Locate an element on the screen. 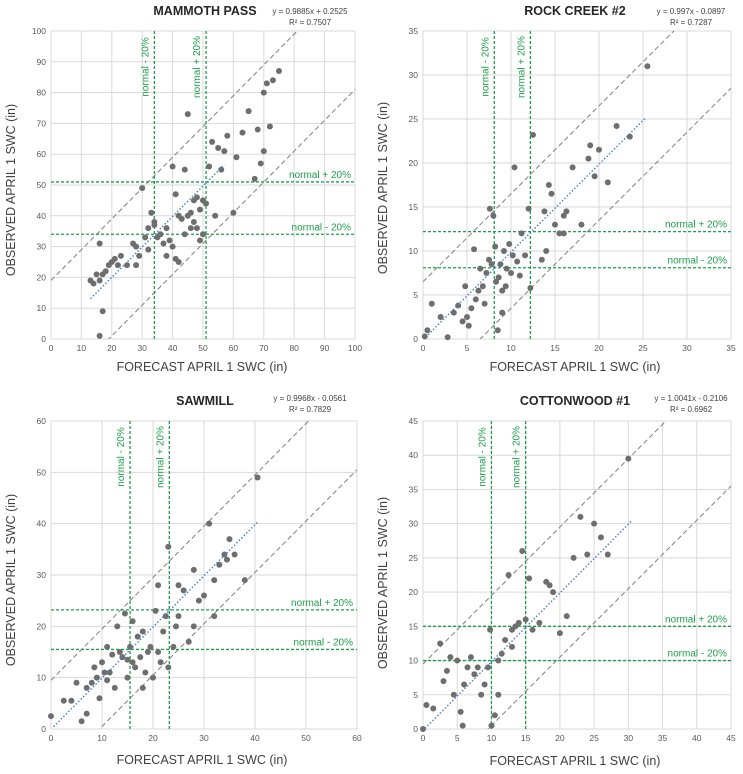  y-tick-label: 0 is located at coordinates (415, 729).